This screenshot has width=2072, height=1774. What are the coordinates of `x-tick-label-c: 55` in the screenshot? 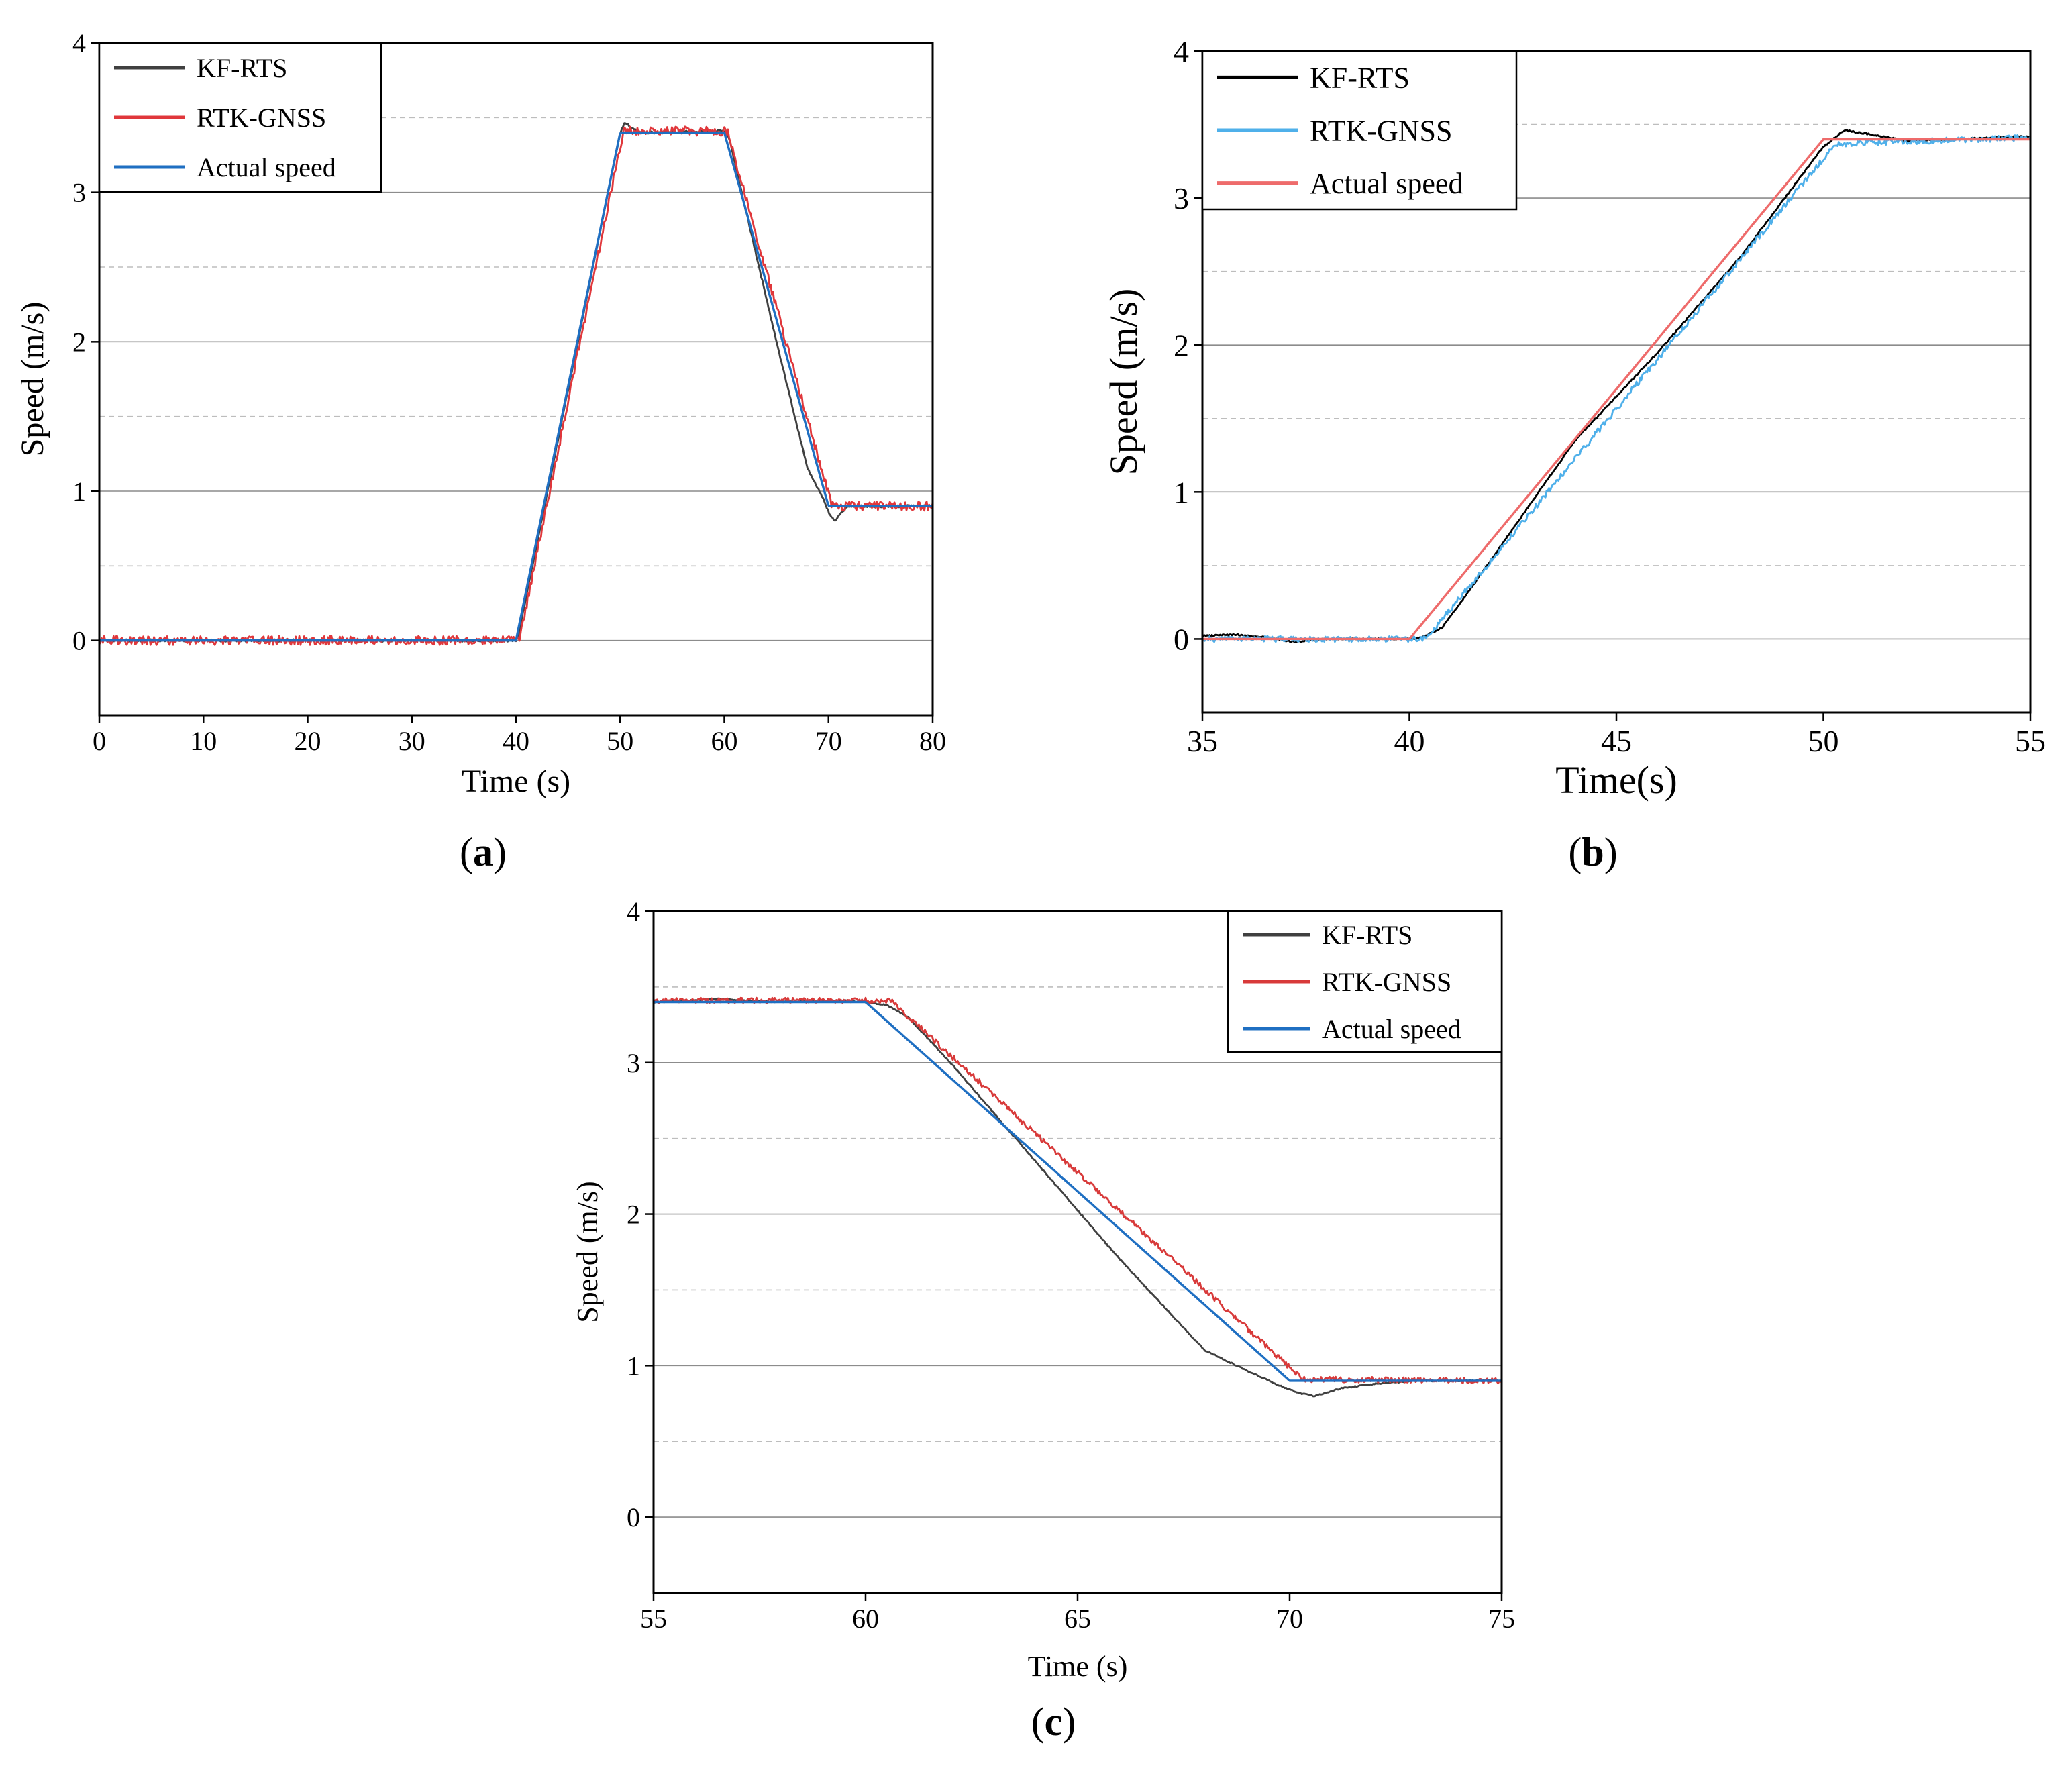 It's located at (653, 1619).